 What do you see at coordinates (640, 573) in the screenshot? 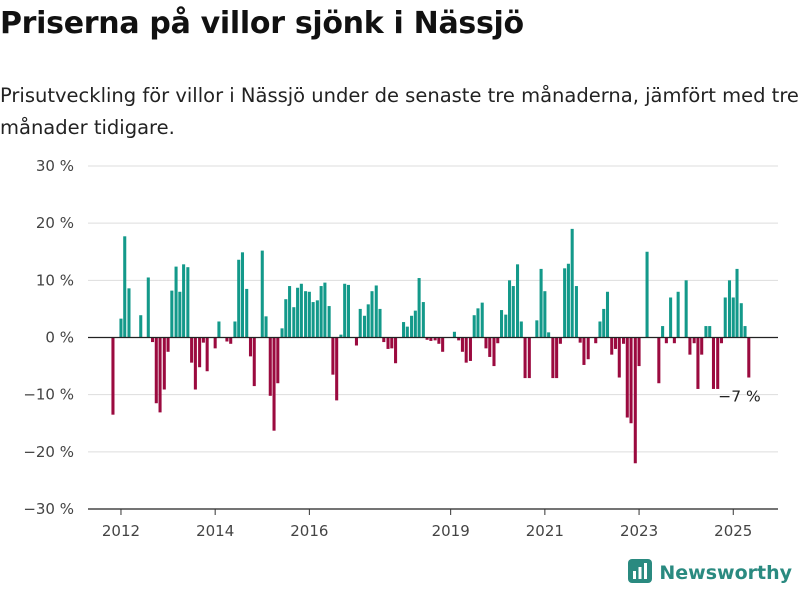
I see `newsworthy-logo-icon` at bounding box center [640, 573].